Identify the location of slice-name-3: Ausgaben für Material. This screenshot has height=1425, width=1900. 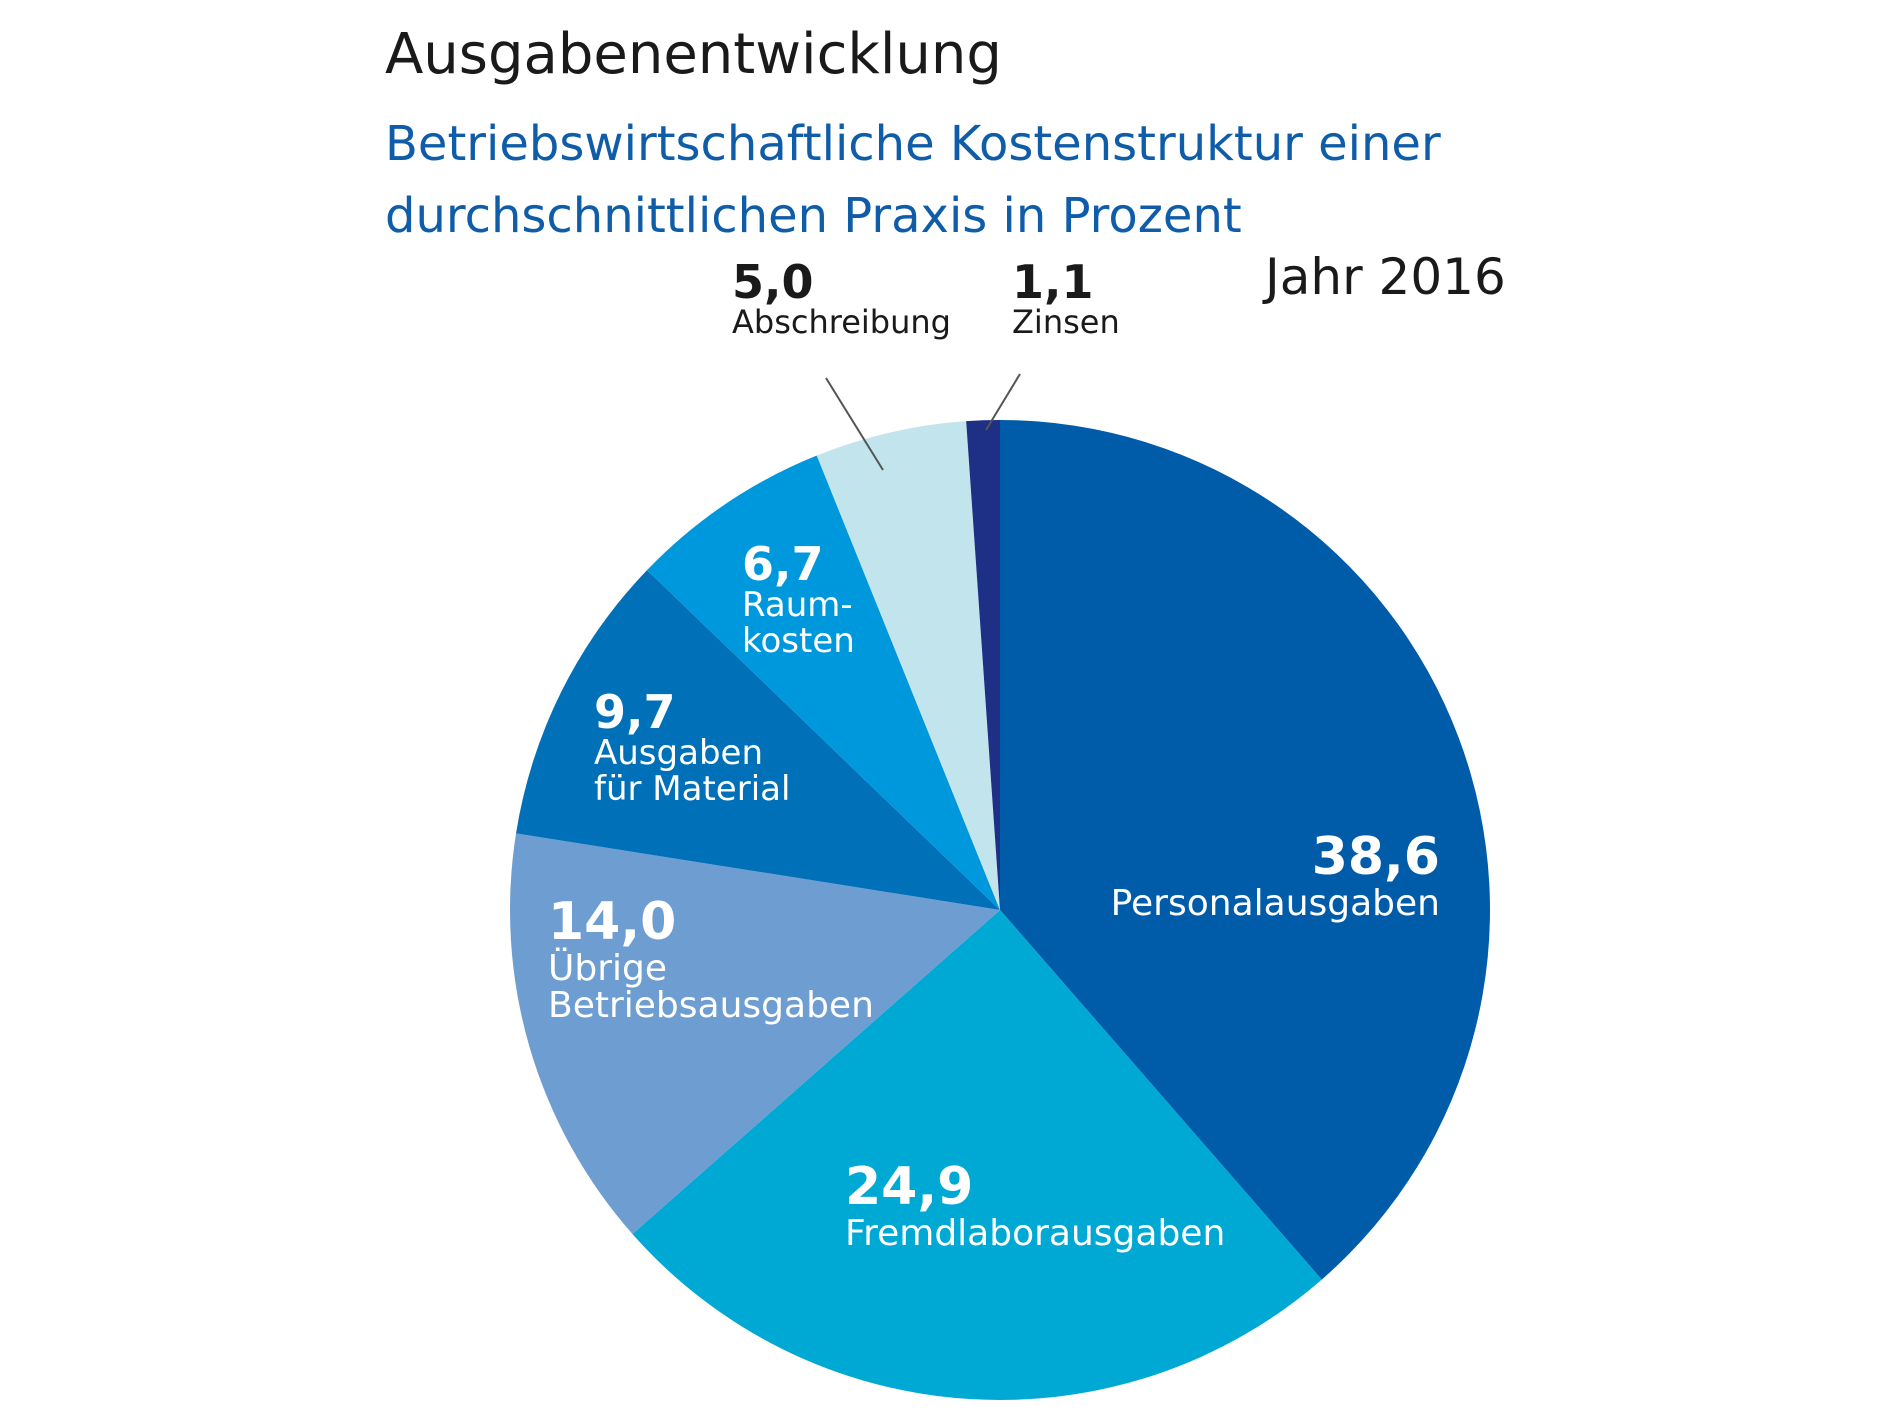
(692, 771).